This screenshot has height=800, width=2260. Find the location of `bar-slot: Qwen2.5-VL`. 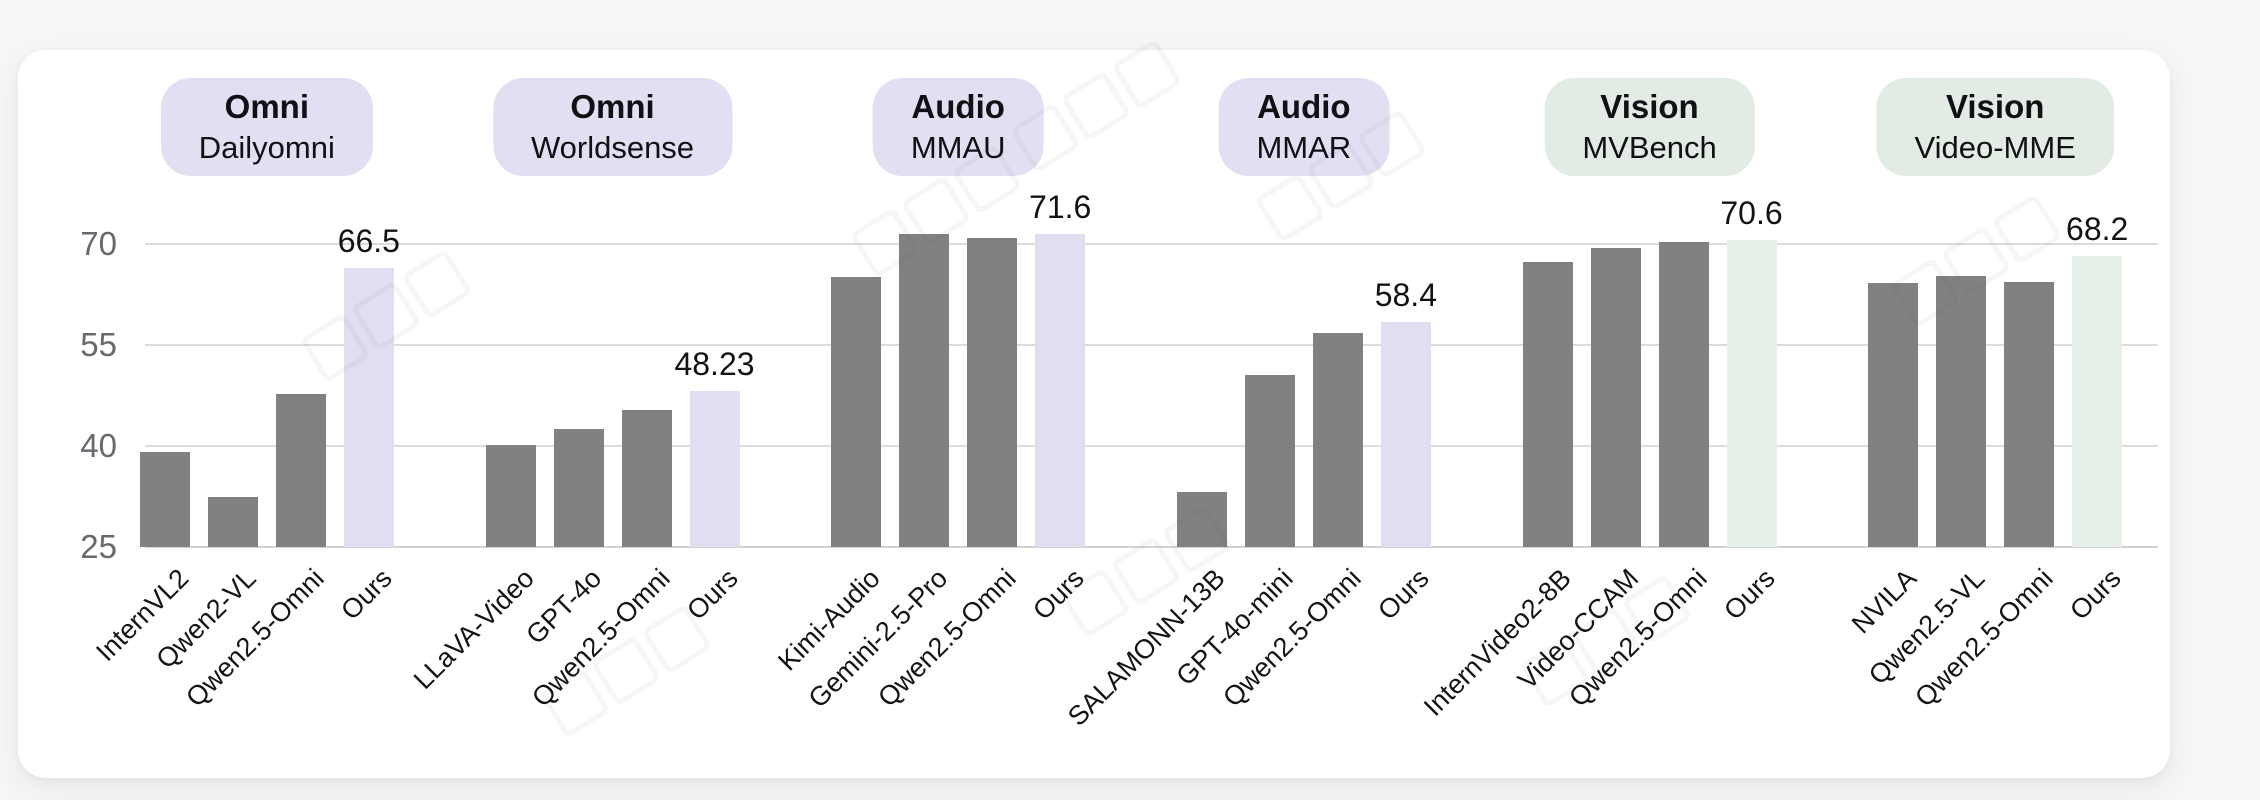

bar-slot: Qwen2.5-VL is located at coordinates (1926, 444).